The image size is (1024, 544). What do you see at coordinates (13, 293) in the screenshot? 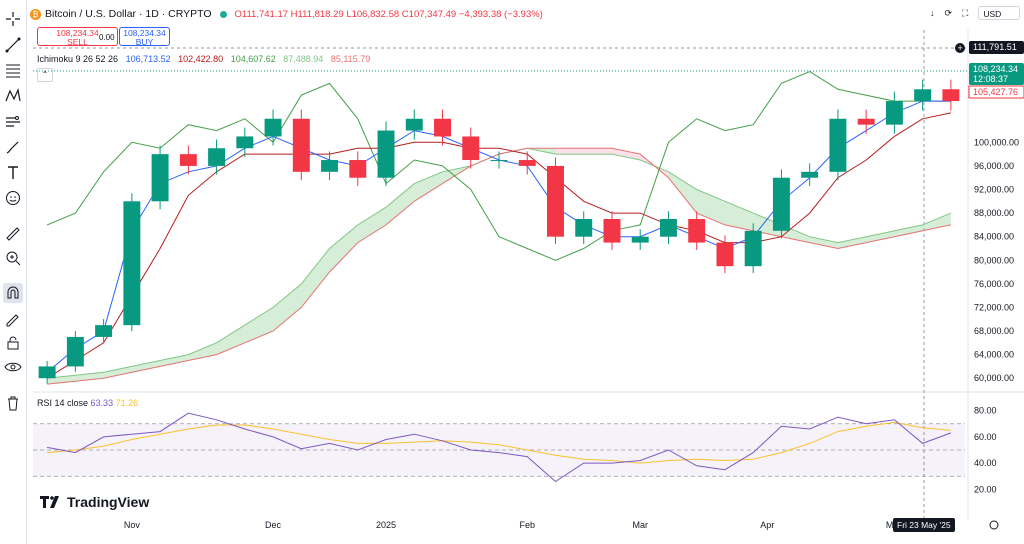
I see `magnet-icon` at bounding box center [13, 293].